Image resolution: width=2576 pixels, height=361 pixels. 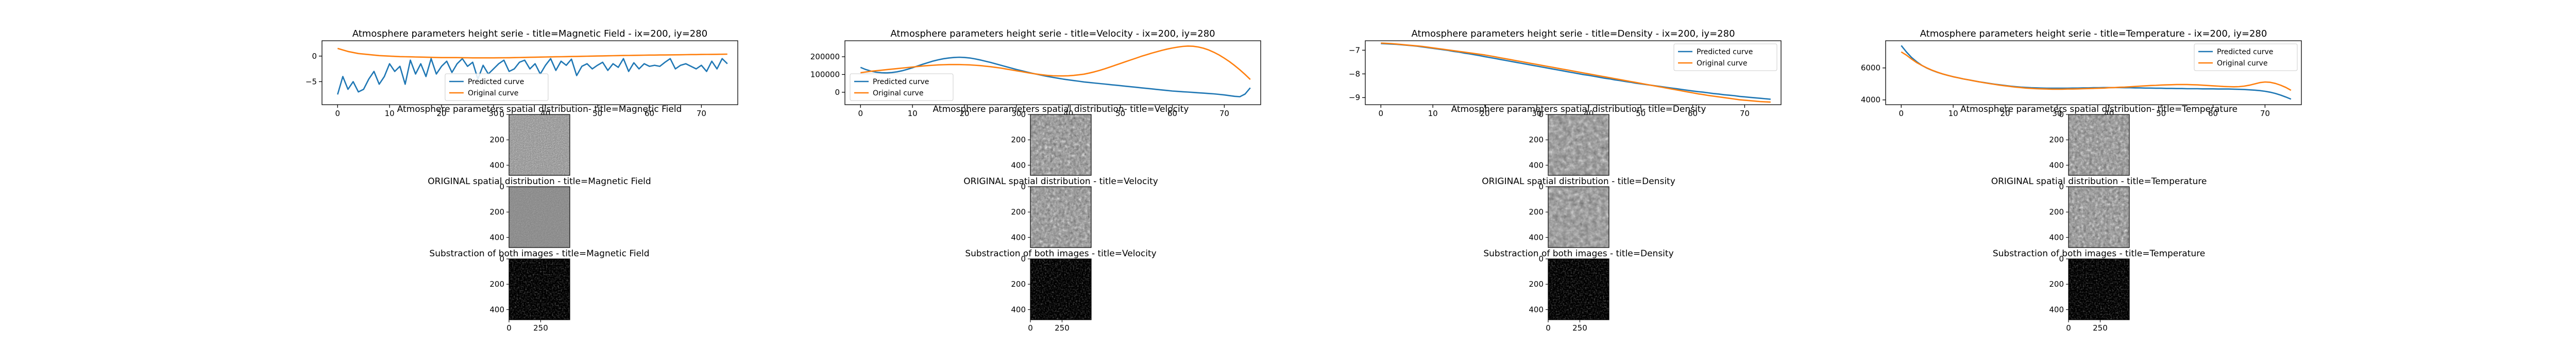 I want to click on y-tick-label: −7, so click(x=1354, y=50).